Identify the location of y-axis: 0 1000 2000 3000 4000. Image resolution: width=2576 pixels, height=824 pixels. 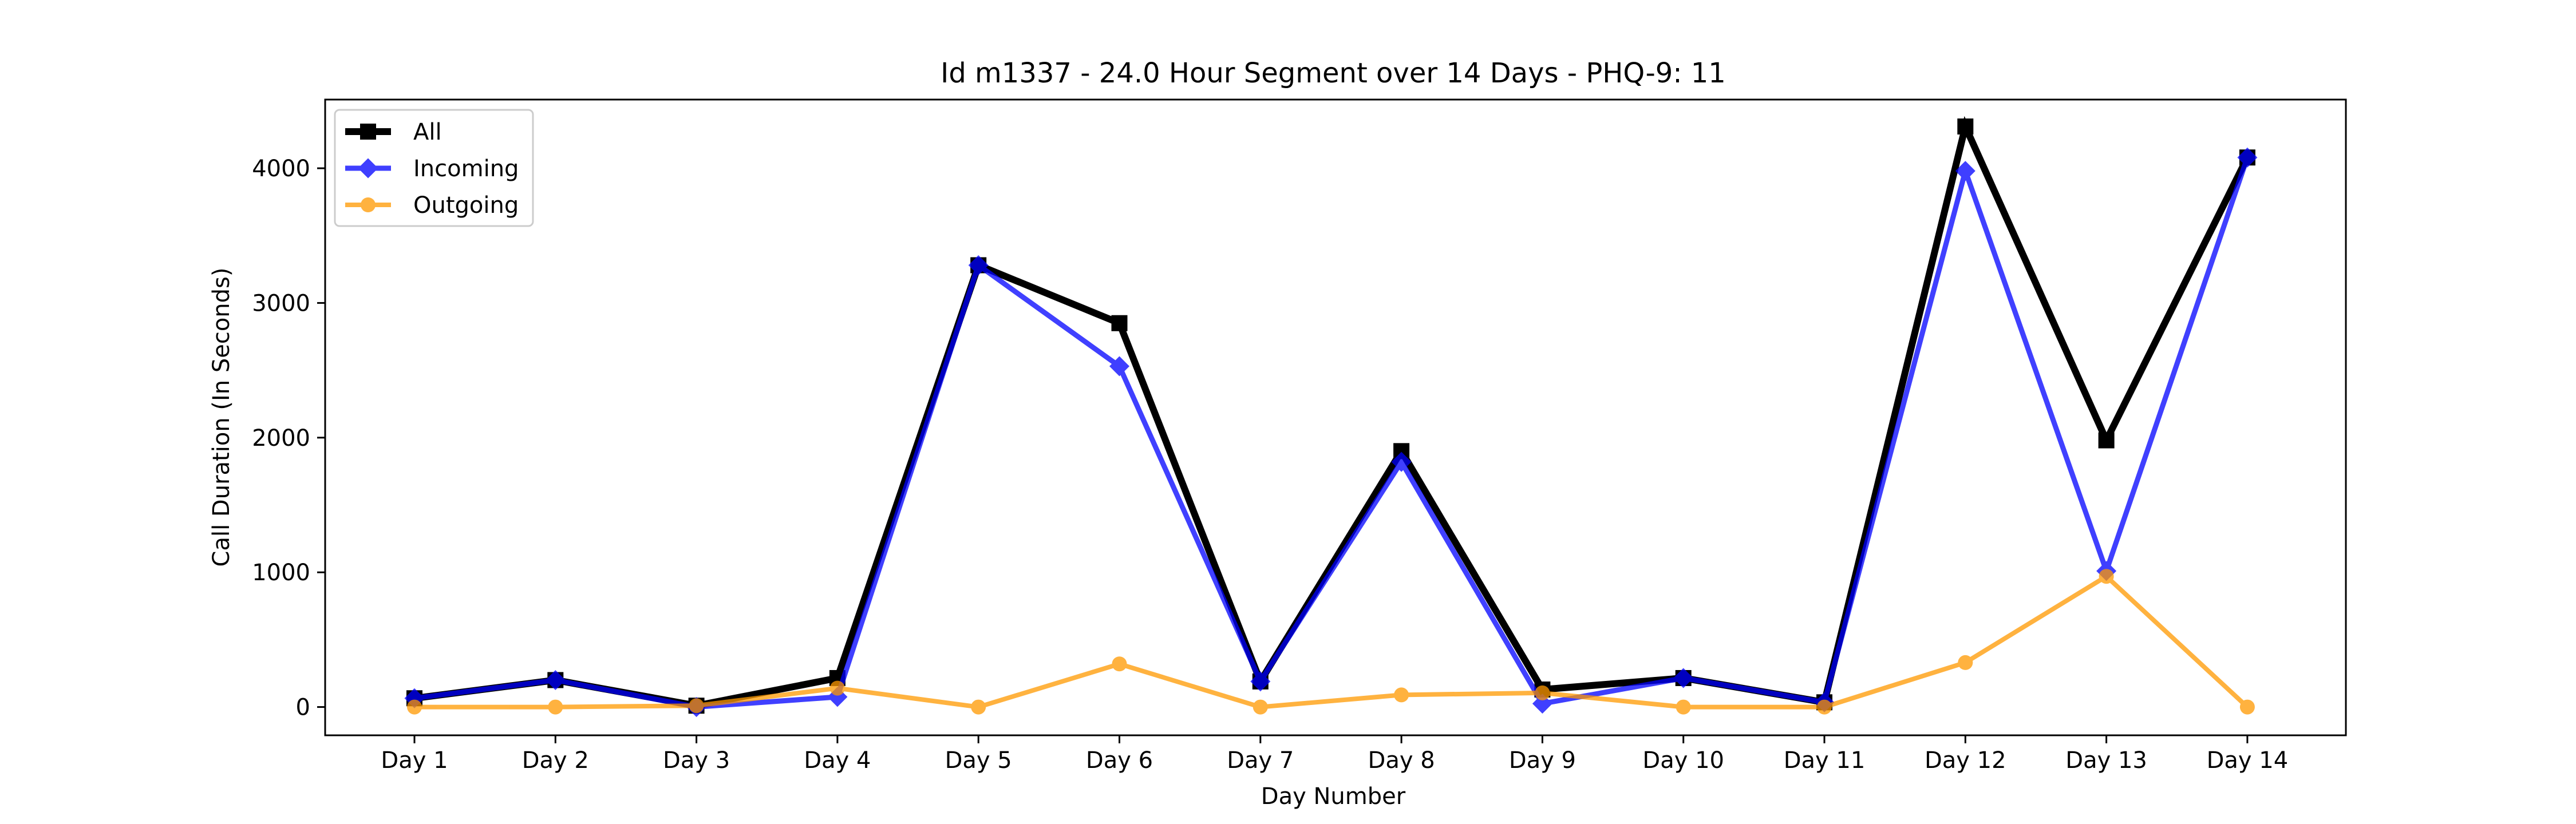
(288, 438).